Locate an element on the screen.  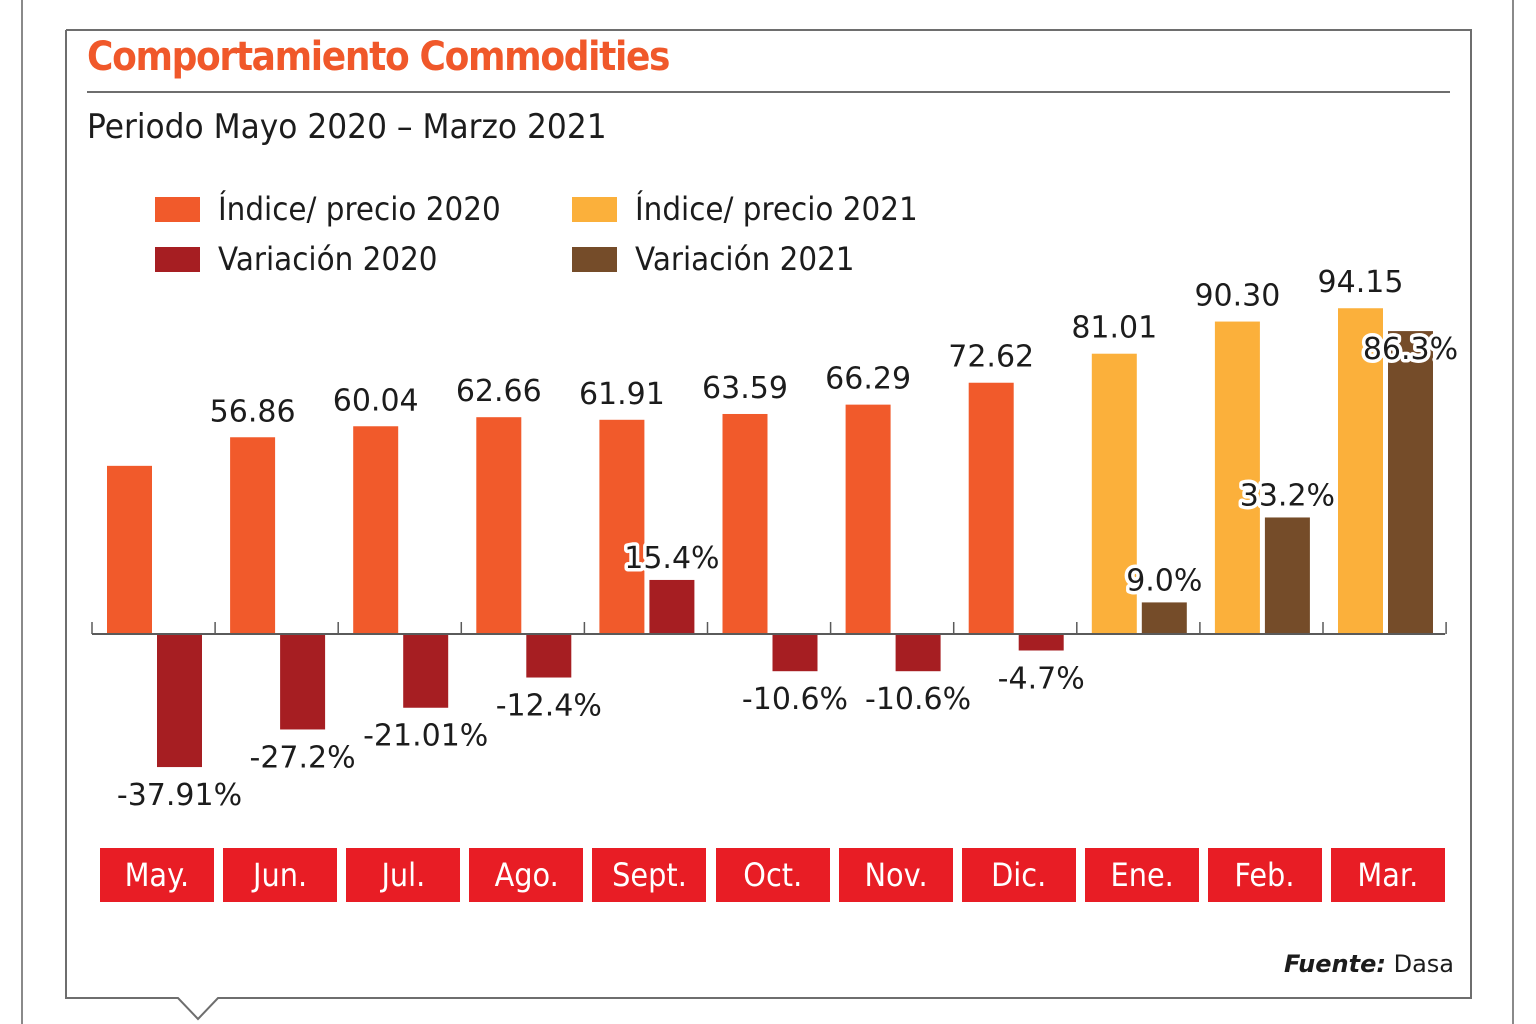
month-label-box: Ene. is located at coordinates (1141, 875).